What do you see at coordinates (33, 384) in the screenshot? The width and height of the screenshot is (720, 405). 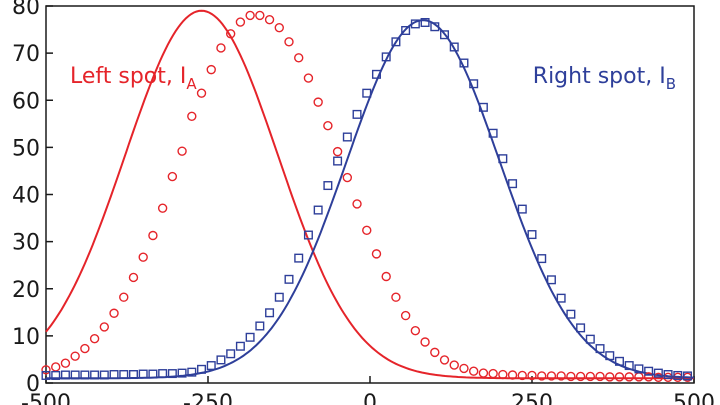 I see `y-tick-label: 0` at bounding box center [33, 384].